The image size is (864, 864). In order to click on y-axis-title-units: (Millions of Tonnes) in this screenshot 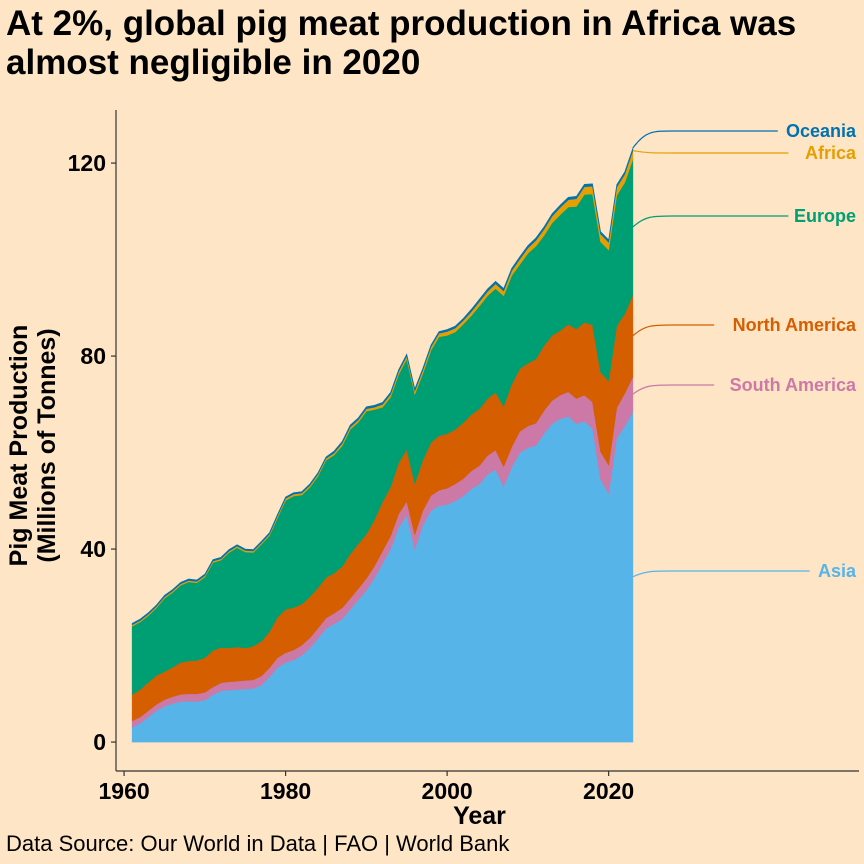, I will do `click(47, 445)`.